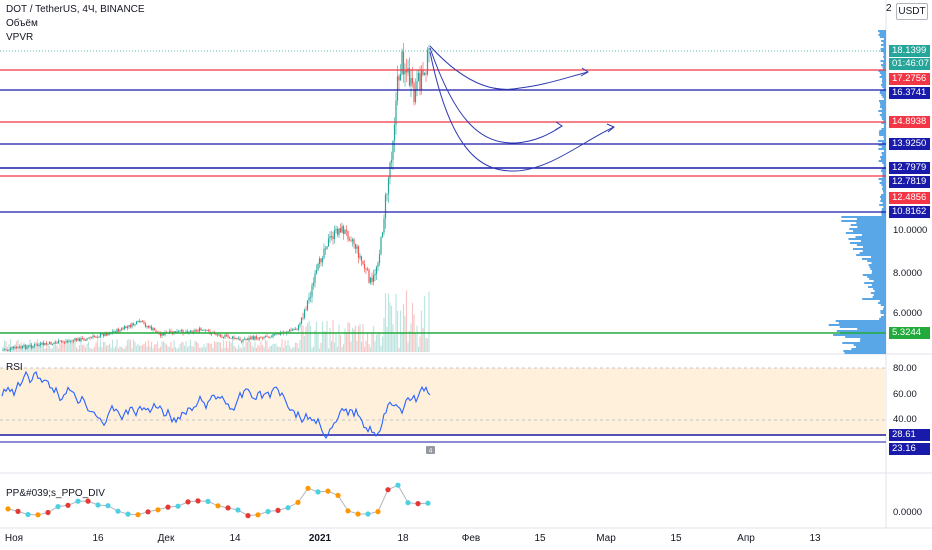 This screenshot has height=550, width=932. I want to click on ppo-legend: PP&#039;s_PPO_DIV, so click(55, 493).